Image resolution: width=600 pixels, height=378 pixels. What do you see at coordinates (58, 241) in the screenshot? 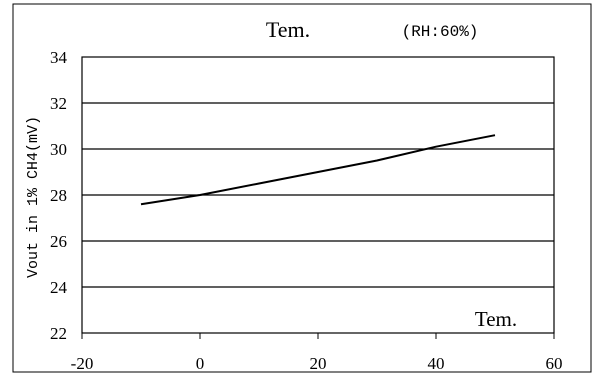
I see `y-tick-label: 26` at bounding box center [58, 241].